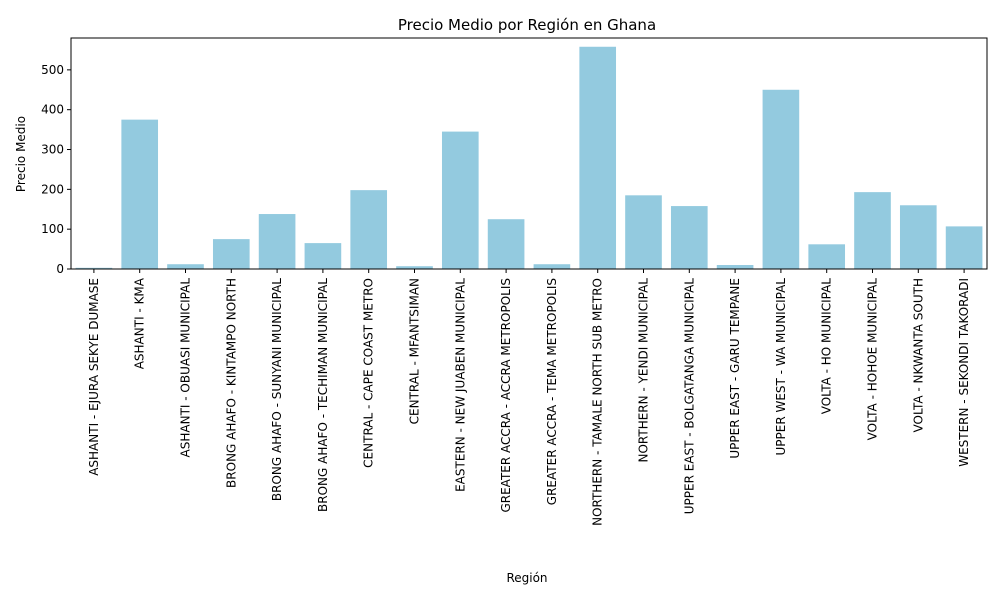  Describe the element at coordinates (140, 323) in the screenshot. I see `x-tick-label: ASHANTI - KMA` at that location.